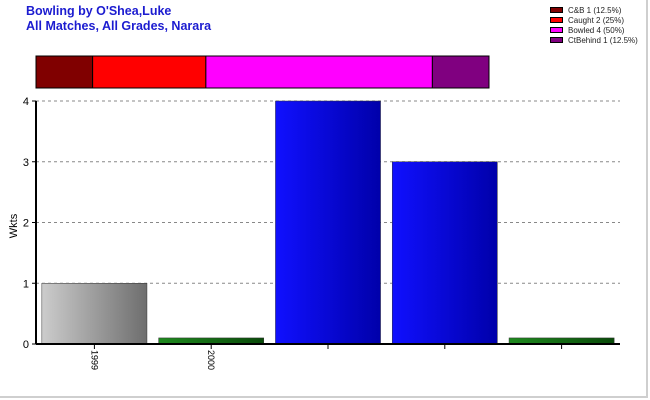 This screenshot has height=400, width=650. Describe the element at coordinates (26, 345) in the screenshot. I see `y-tick-label: 0` at that location.